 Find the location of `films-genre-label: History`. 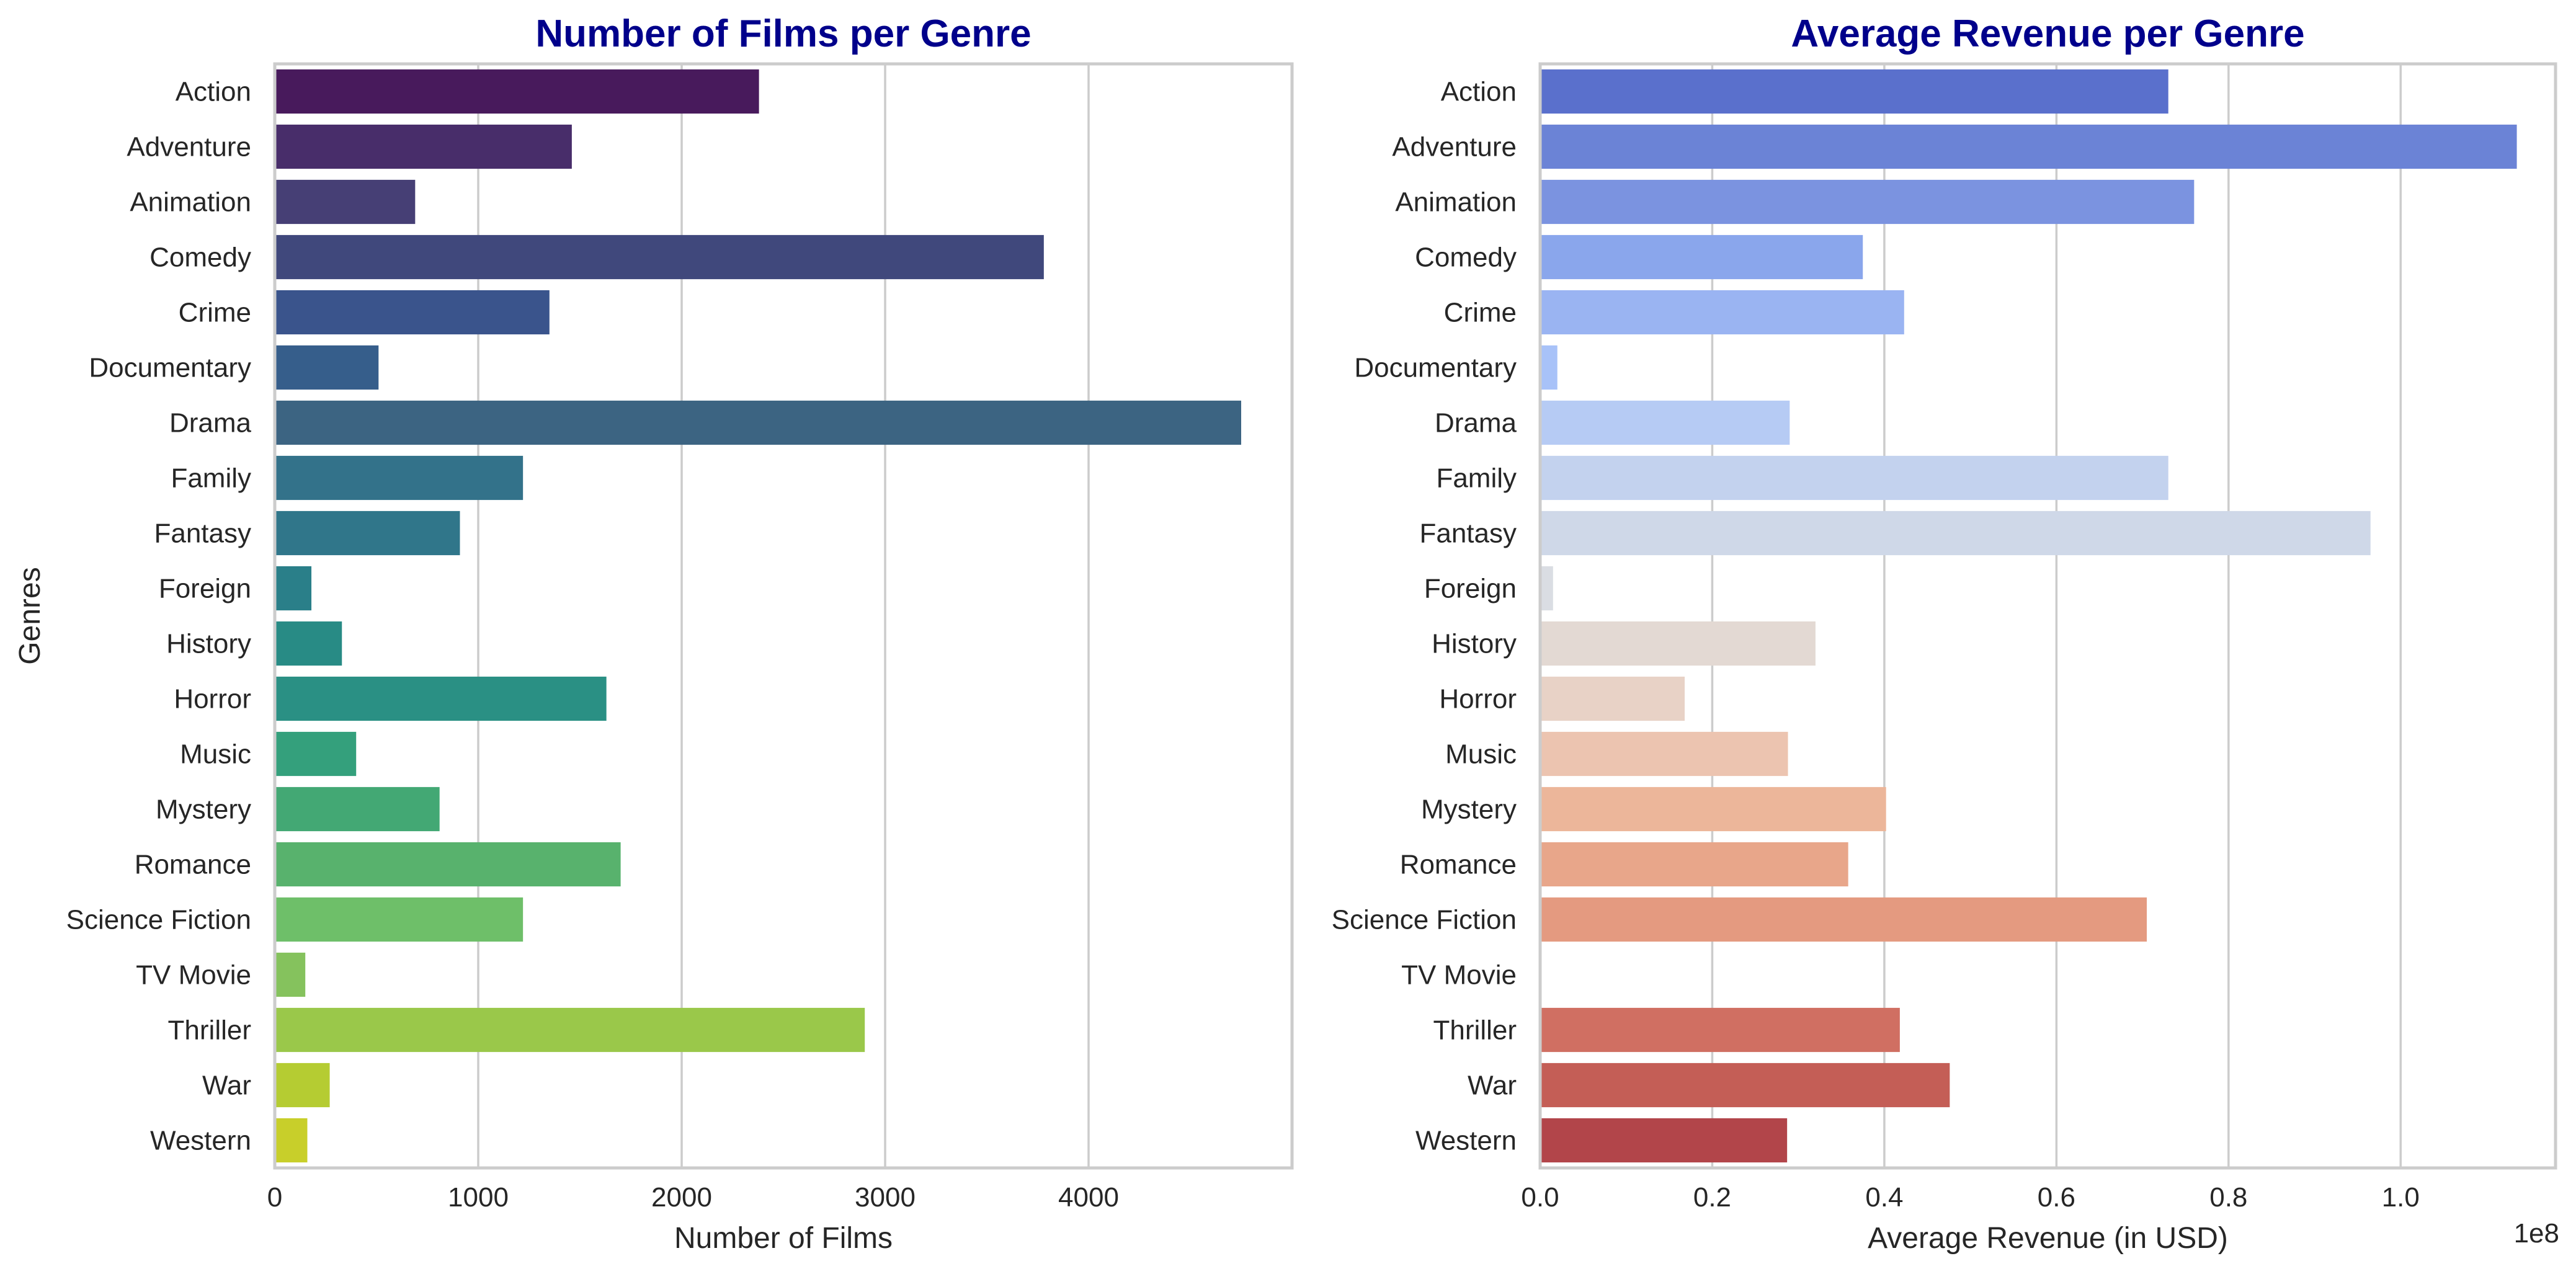

films-genre-label: History is located at coordinates (208, 644).